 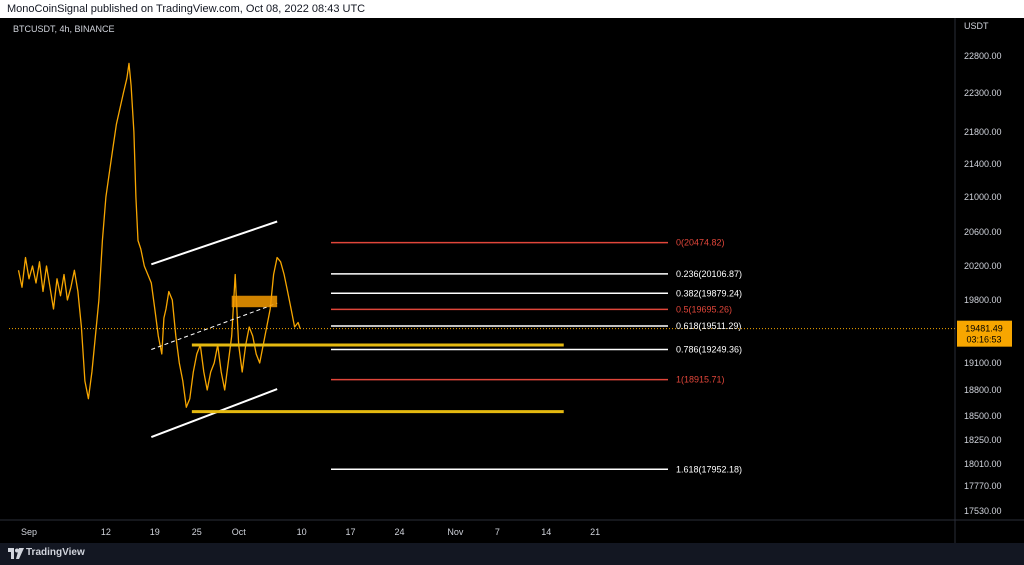 I want to click on y-tick-label: 22800.00, so click(x=983, y=56).